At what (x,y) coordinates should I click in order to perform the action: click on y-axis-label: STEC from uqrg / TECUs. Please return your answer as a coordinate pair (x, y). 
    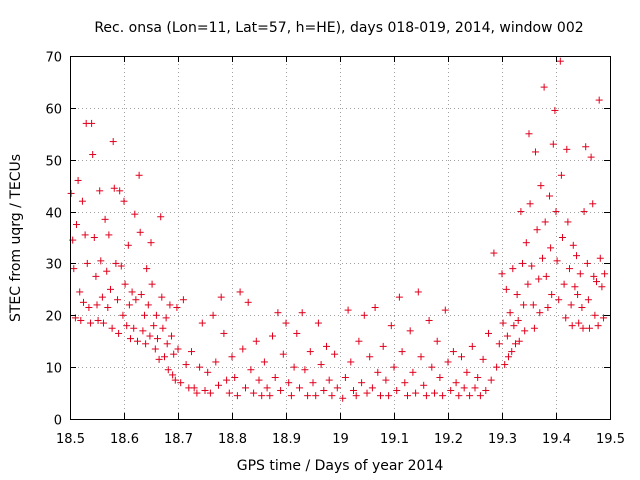
    Looking at the image, I should click on (16, 238).